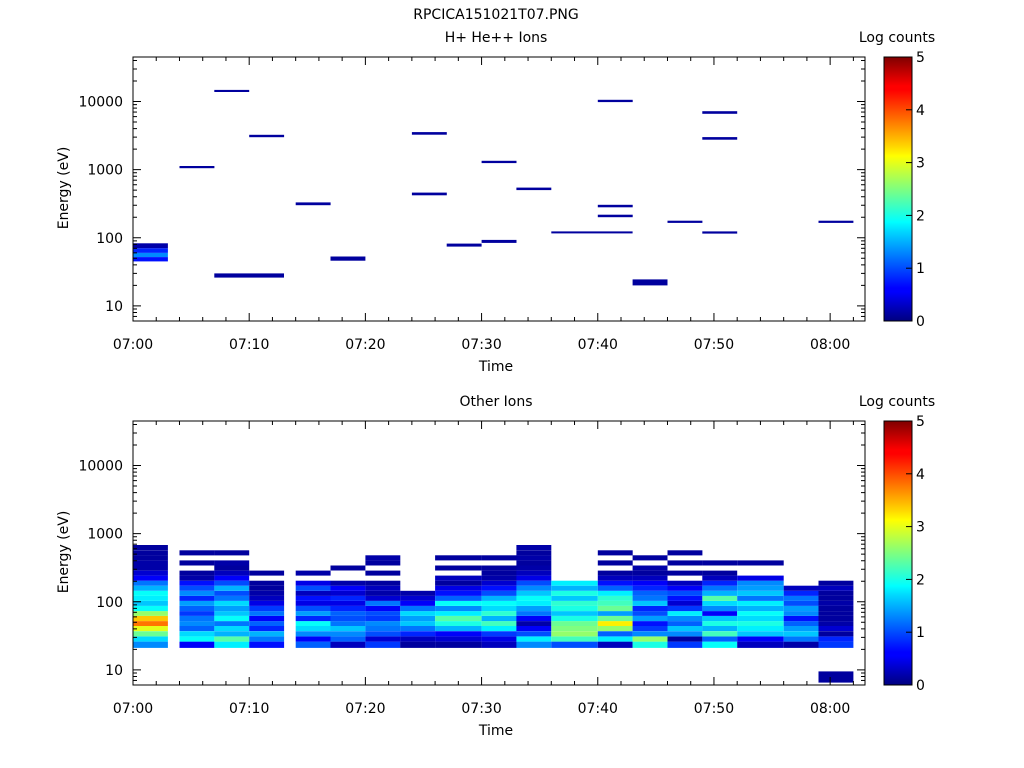  What do you see at coordinates (920, 111) in the screenshot?
I see `colorbar-tick-label: 4` at bounding box center [920, 111].